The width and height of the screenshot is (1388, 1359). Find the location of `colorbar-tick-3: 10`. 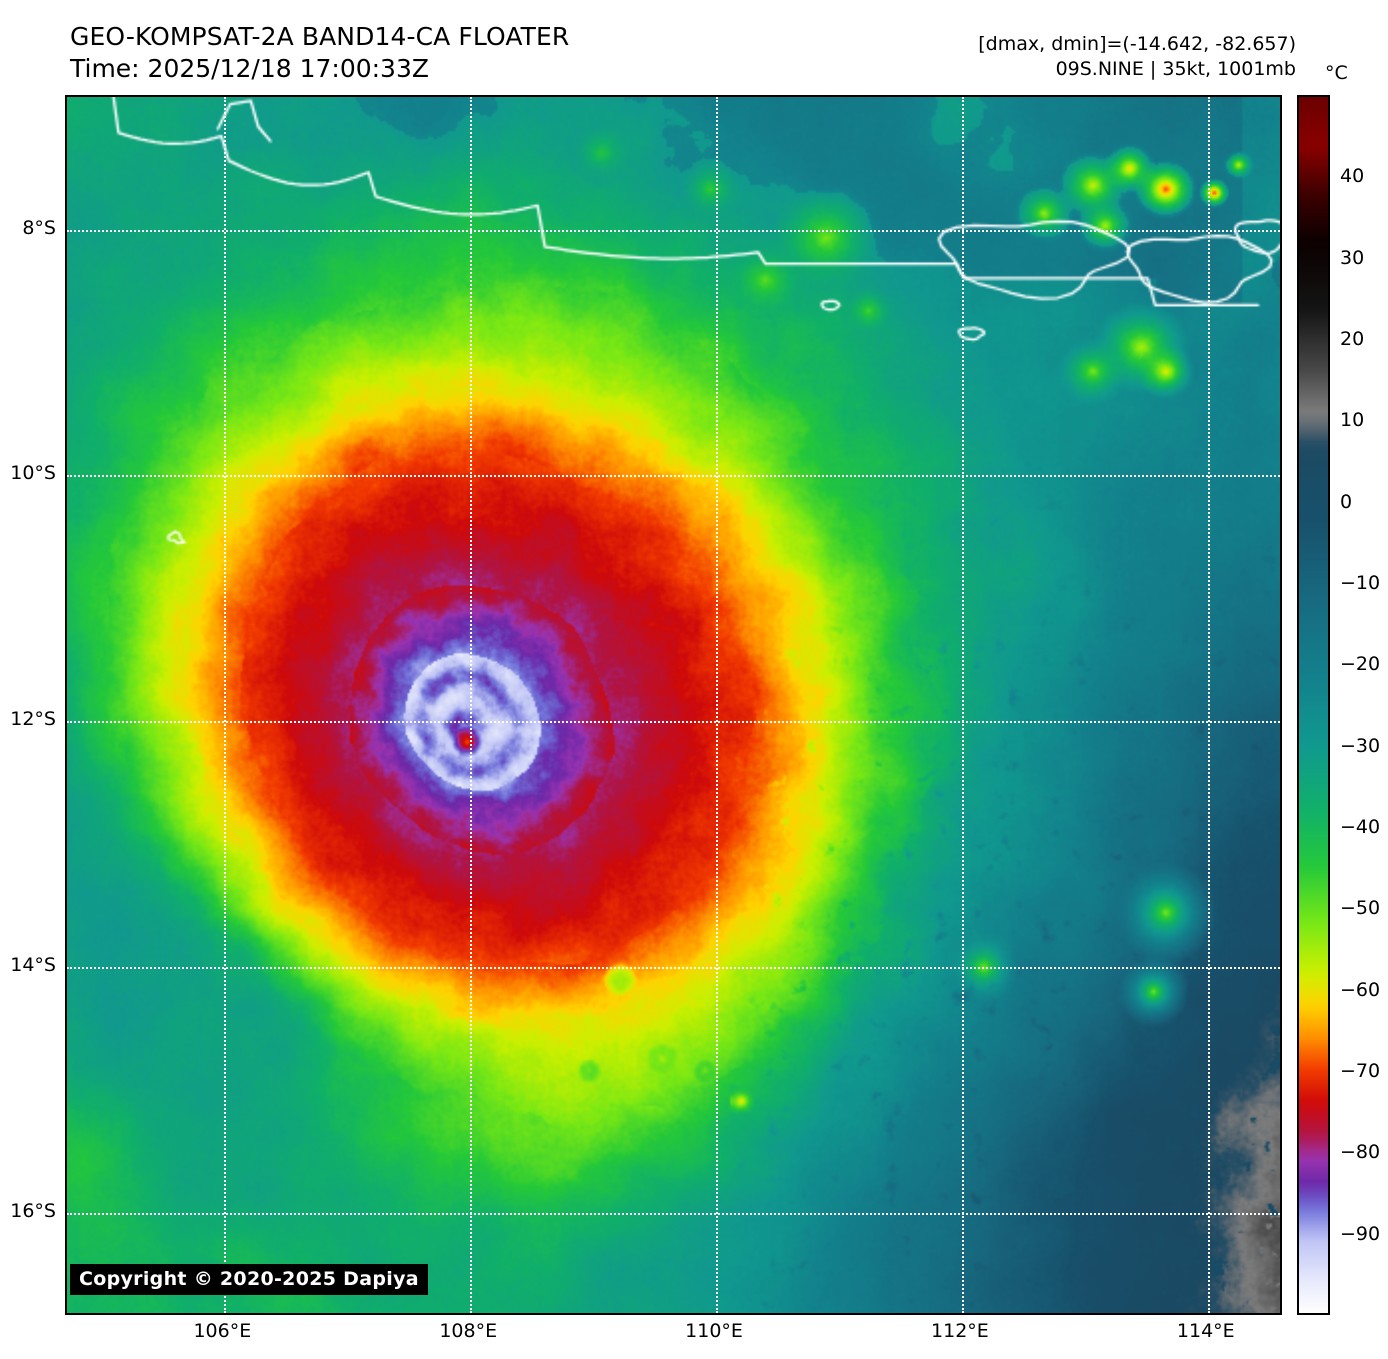

colorbar-tick-3: 10 is located at coordinates (1352, 420).